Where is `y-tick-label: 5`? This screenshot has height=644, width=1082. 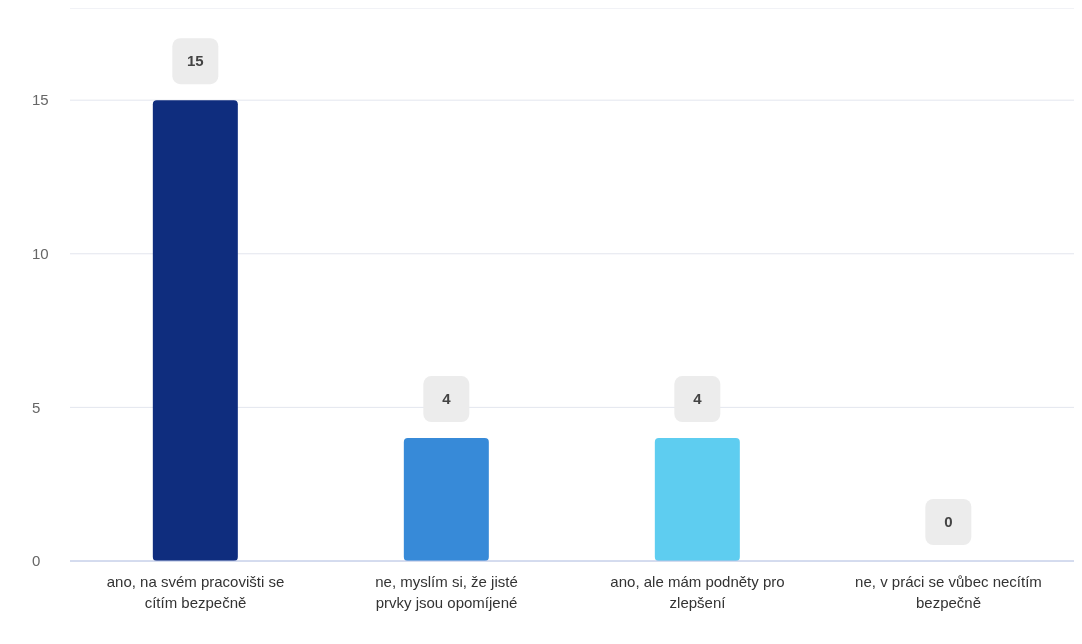
y-tick-label: 5 is located at coordinates (36, 407).